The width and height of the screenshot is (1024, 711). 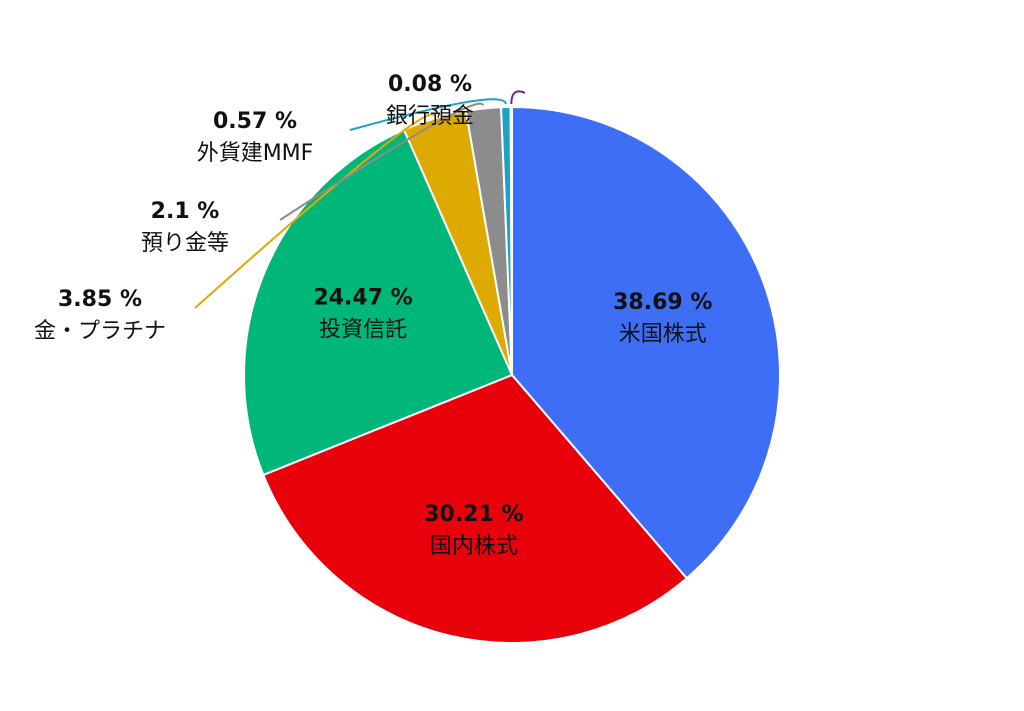 What do you see at coordinates (255, 121) in the screenshot?
I see `value-label: 0.57 %` at bounding box center [255, 121].